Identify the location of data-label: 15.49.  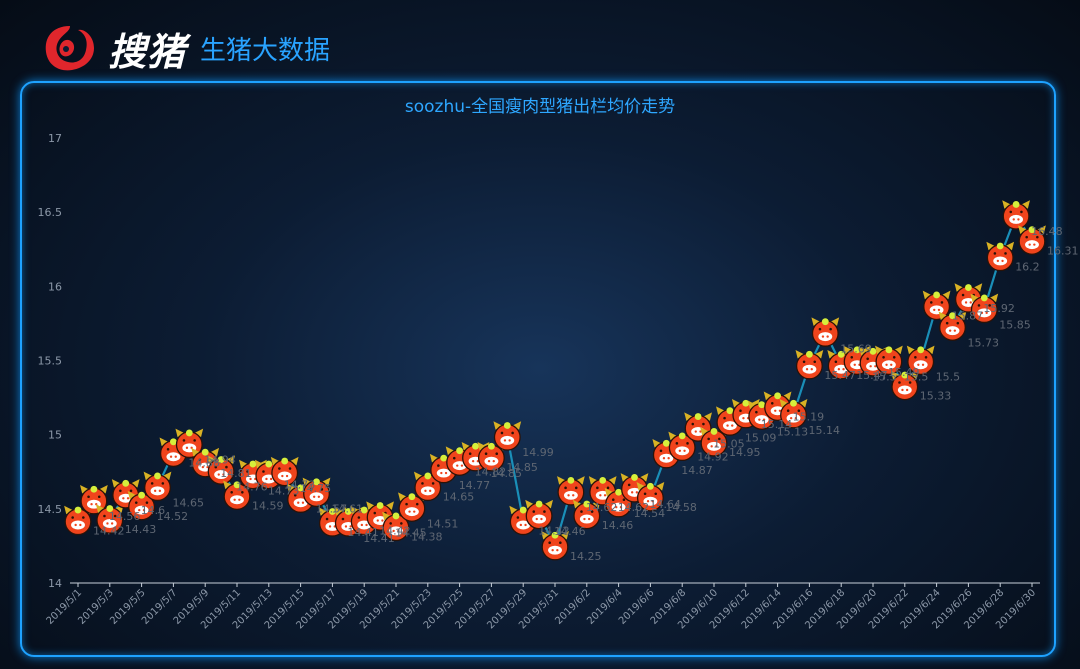
(904, 372).